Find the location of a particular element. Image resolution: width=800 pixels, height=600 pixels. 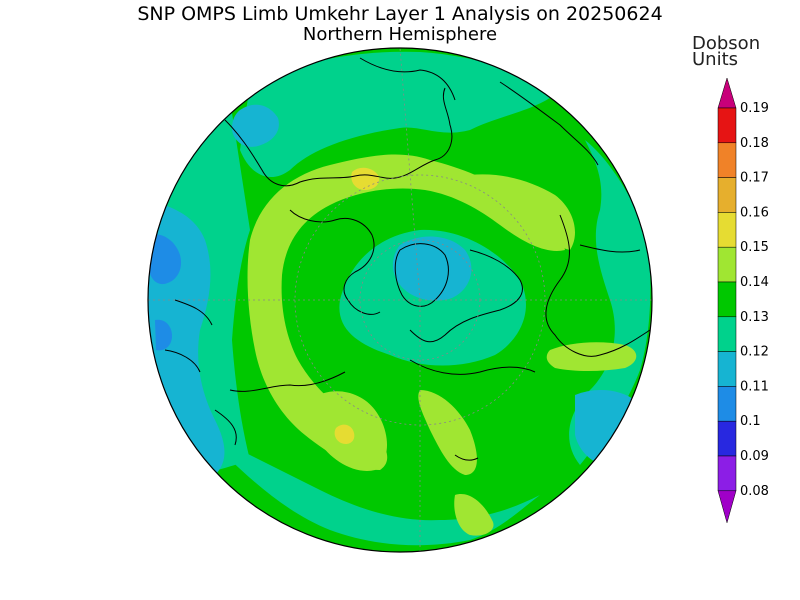

contour-teal-north is located at coordinates (400, 114).